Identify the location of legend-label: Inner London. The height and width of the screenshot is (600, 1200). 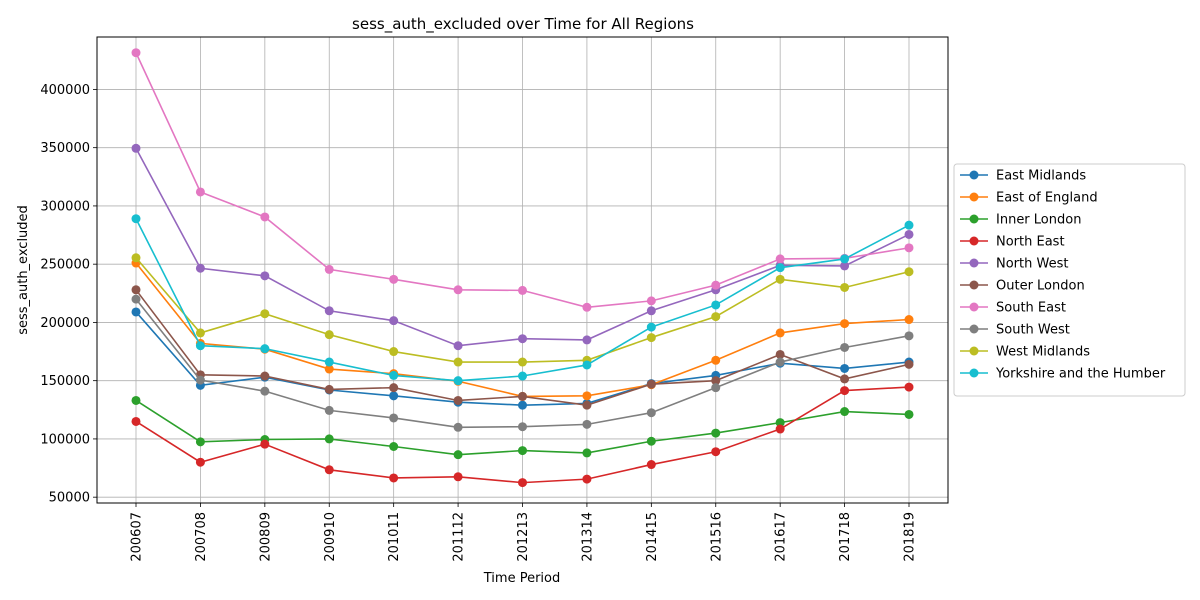
(1038, 220).